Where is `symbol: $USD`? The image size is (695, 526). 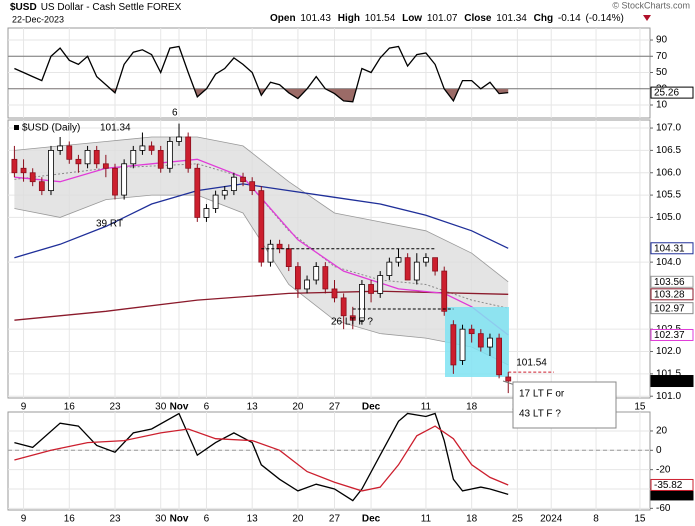 symbol: $USD is located at coordinates (23, 7).